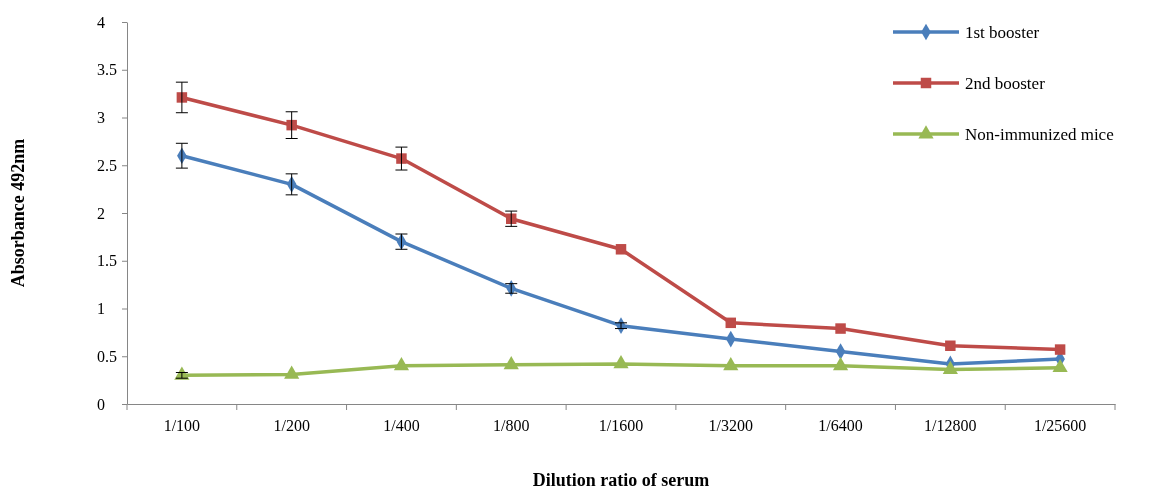 The image size is (1167, 490). Describe the element at coordinates (1039, 134) in the screenshot. I see `legend-label: Non-immunized mice` at that location.